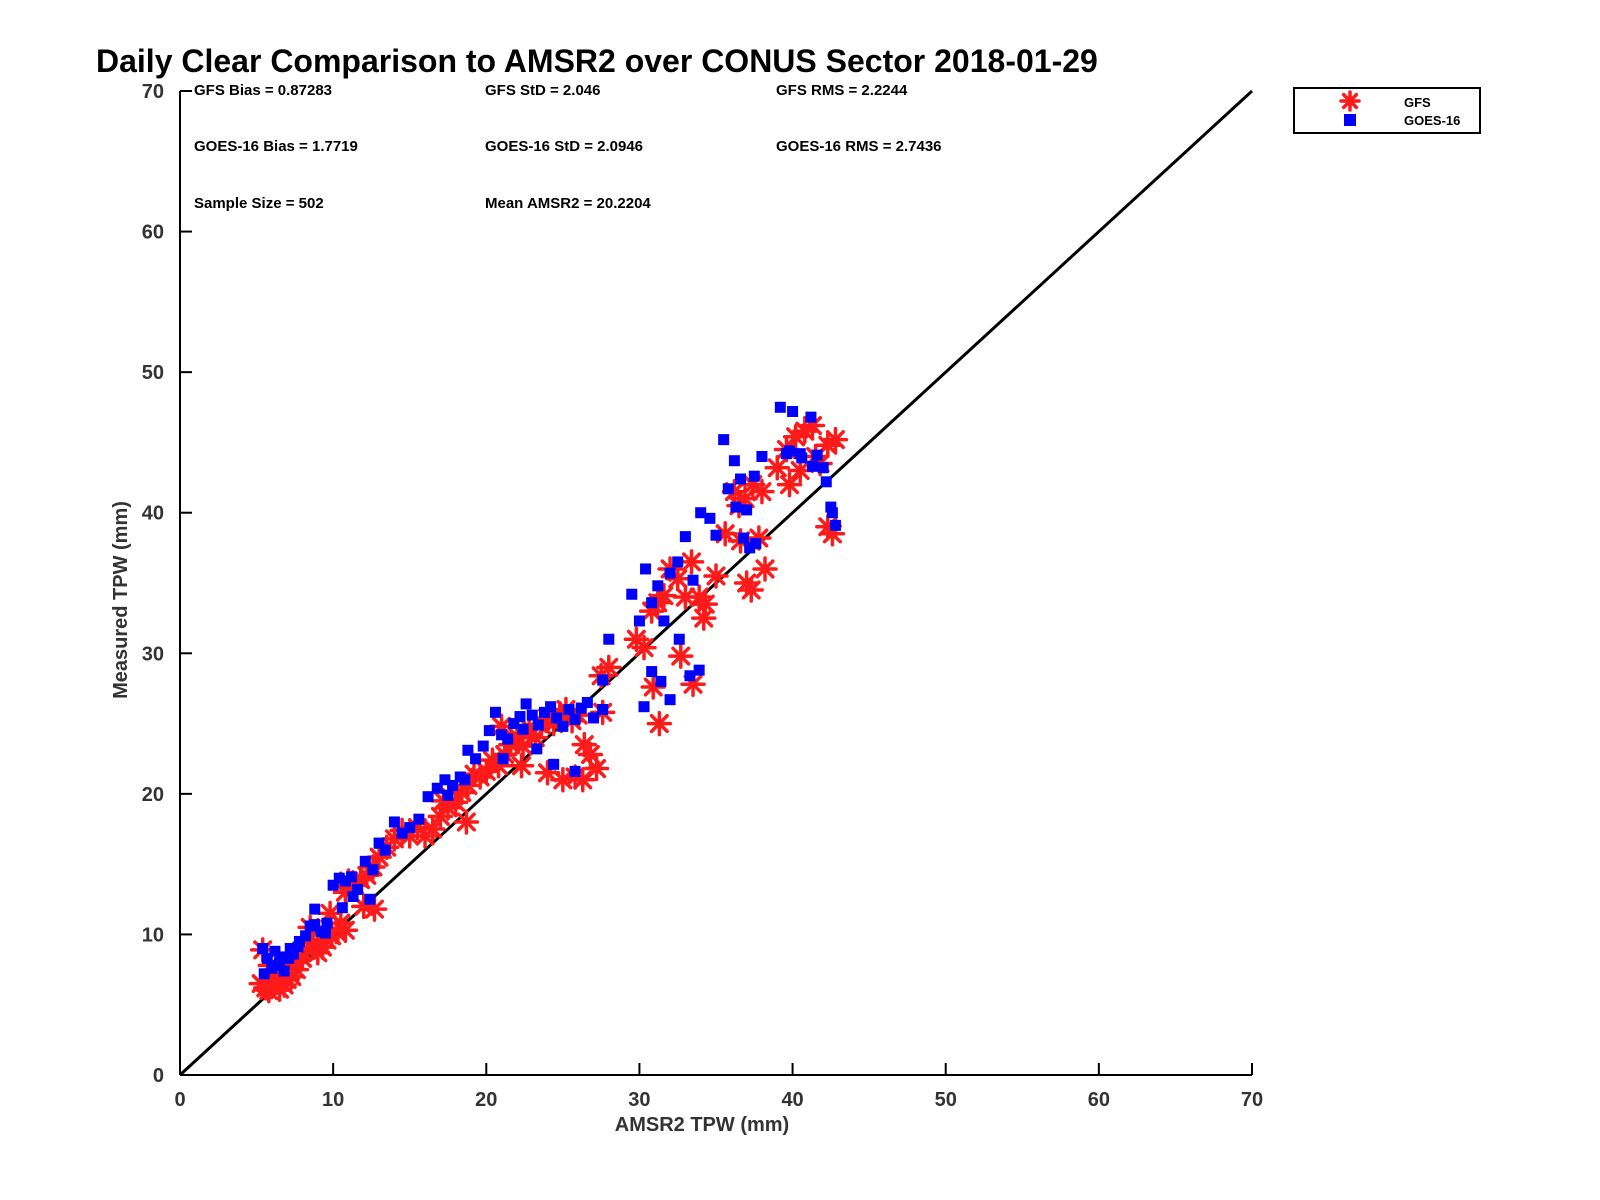  Describe the element at coordinates (263, 90) in the screenshot. I see `gfs-bias-text: GFS Bias = 0.87283` at that location.